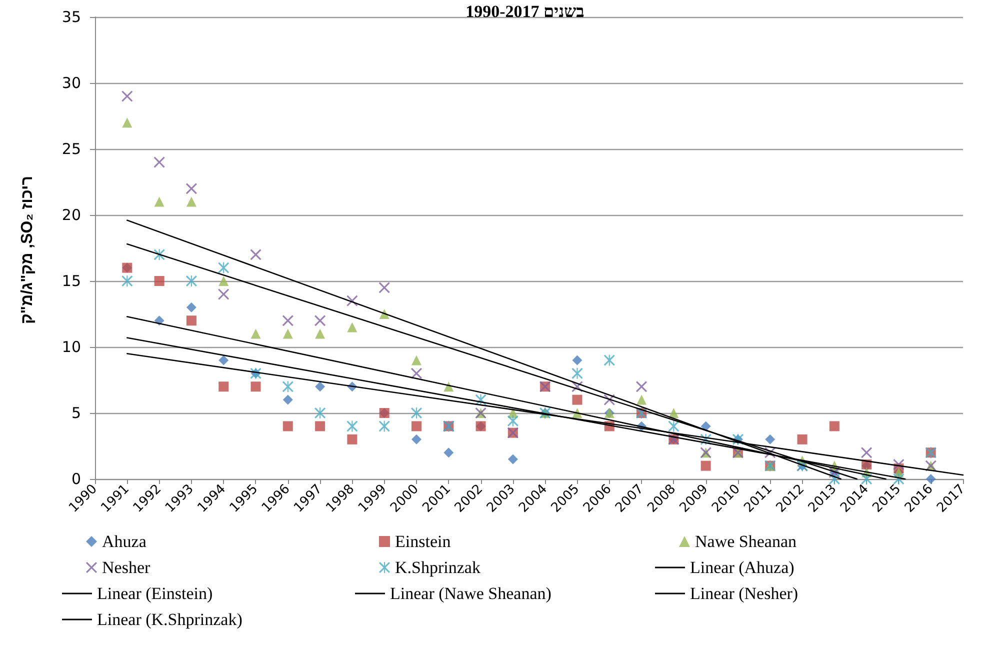 The width and height of the screenshot is (985, 651). What do you see at coordinates (71, 83) in the screenshot?
I see `y-tick-label: 30` at bounding box center [71, 83].